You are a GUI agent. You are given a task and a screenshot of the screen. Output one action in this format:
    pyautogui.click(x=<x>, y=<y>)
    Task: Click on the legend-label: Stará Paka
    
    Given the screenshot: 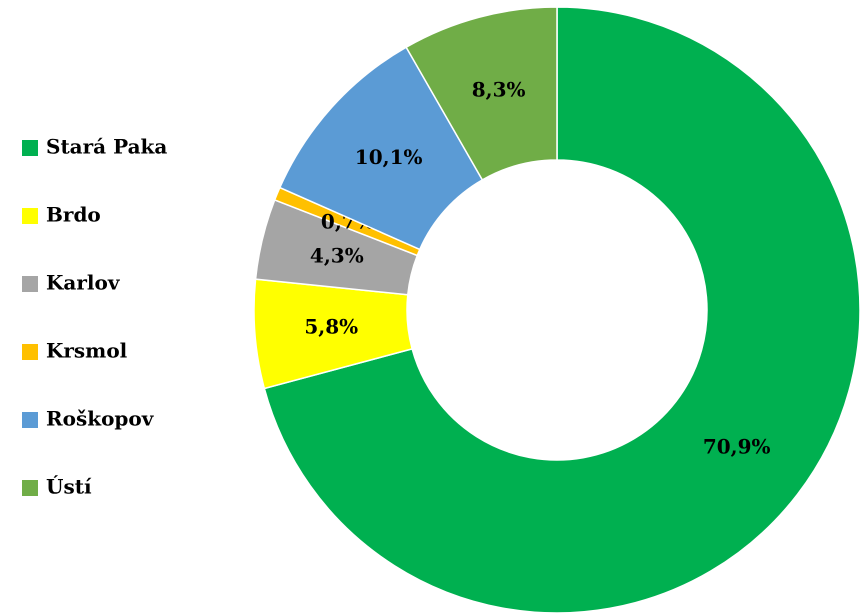 What is the action you would take?
    pyautogui.click(x=106, y=147)
    